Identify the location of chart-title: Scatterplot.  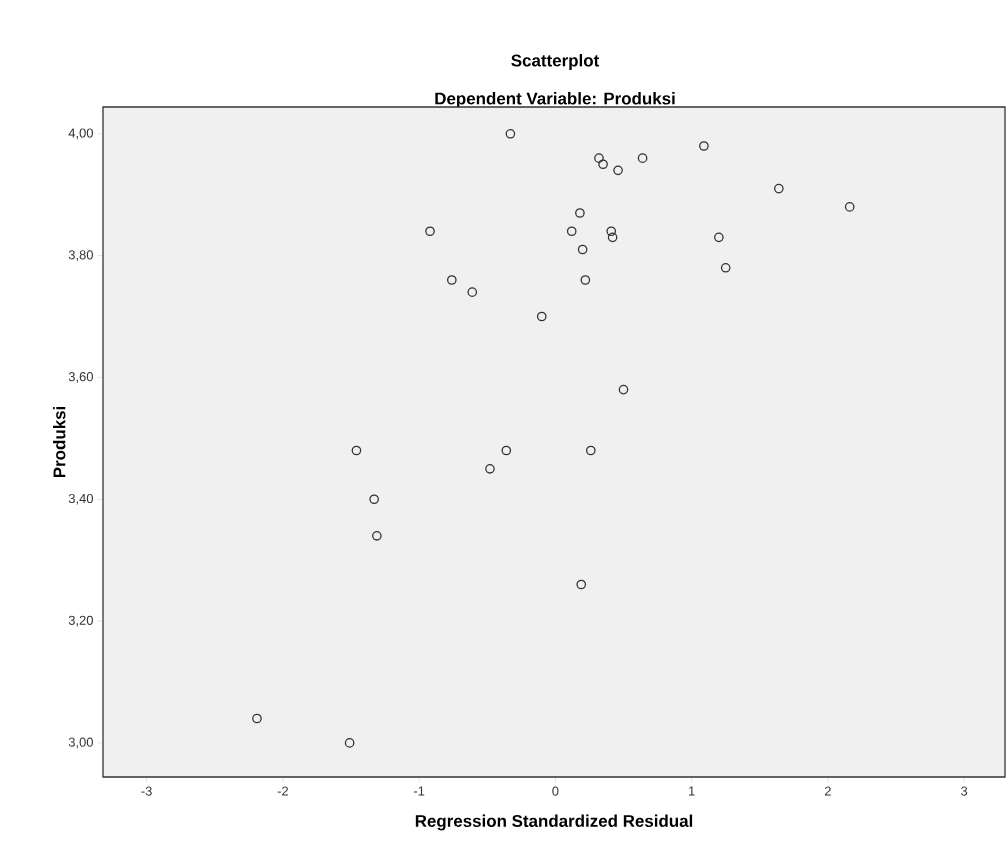
(555, 62).